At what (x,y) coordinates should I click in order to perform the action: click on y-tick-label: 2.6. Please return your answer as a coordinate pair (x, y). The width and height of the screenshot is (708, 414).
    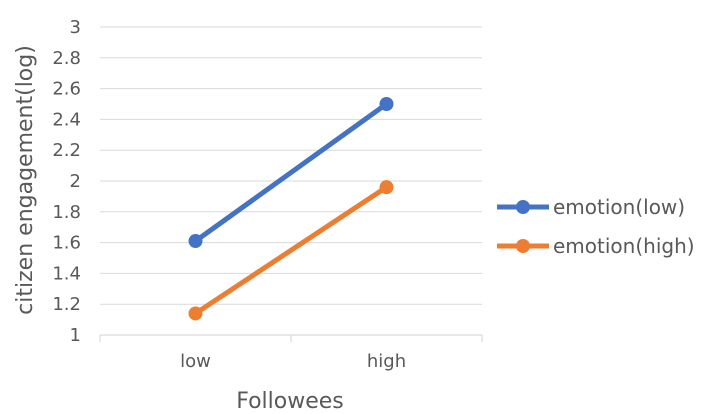
    Looking at the image, I should click on (66, 89).